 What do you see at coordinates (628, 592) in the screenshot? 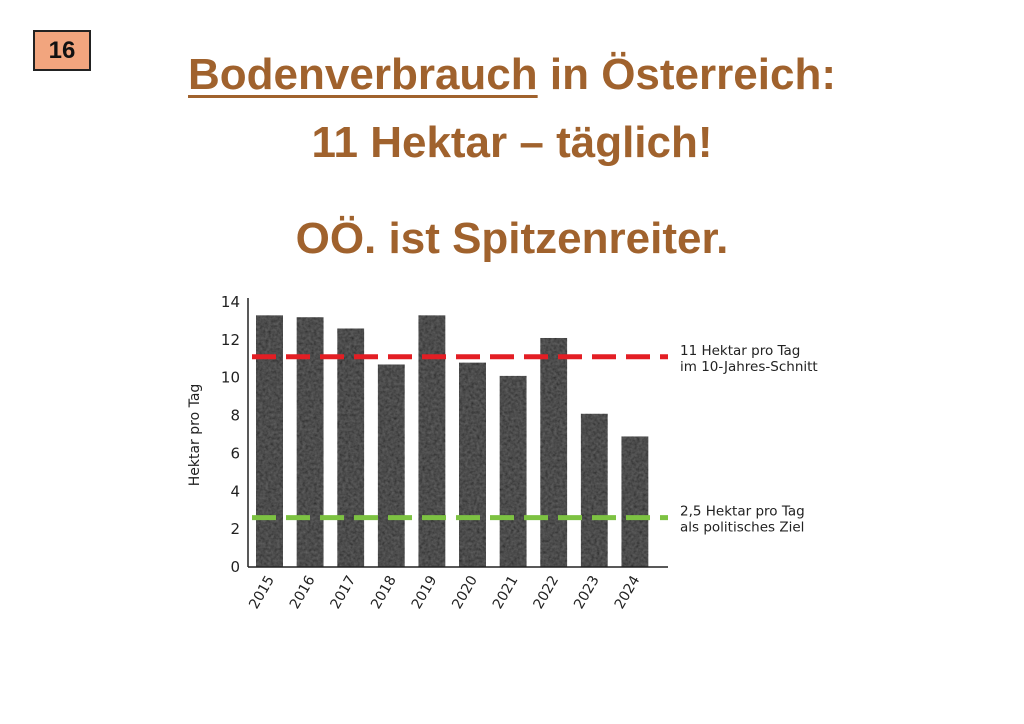
I see `x-tick-label: 2024` at bounding box center [628, 592].